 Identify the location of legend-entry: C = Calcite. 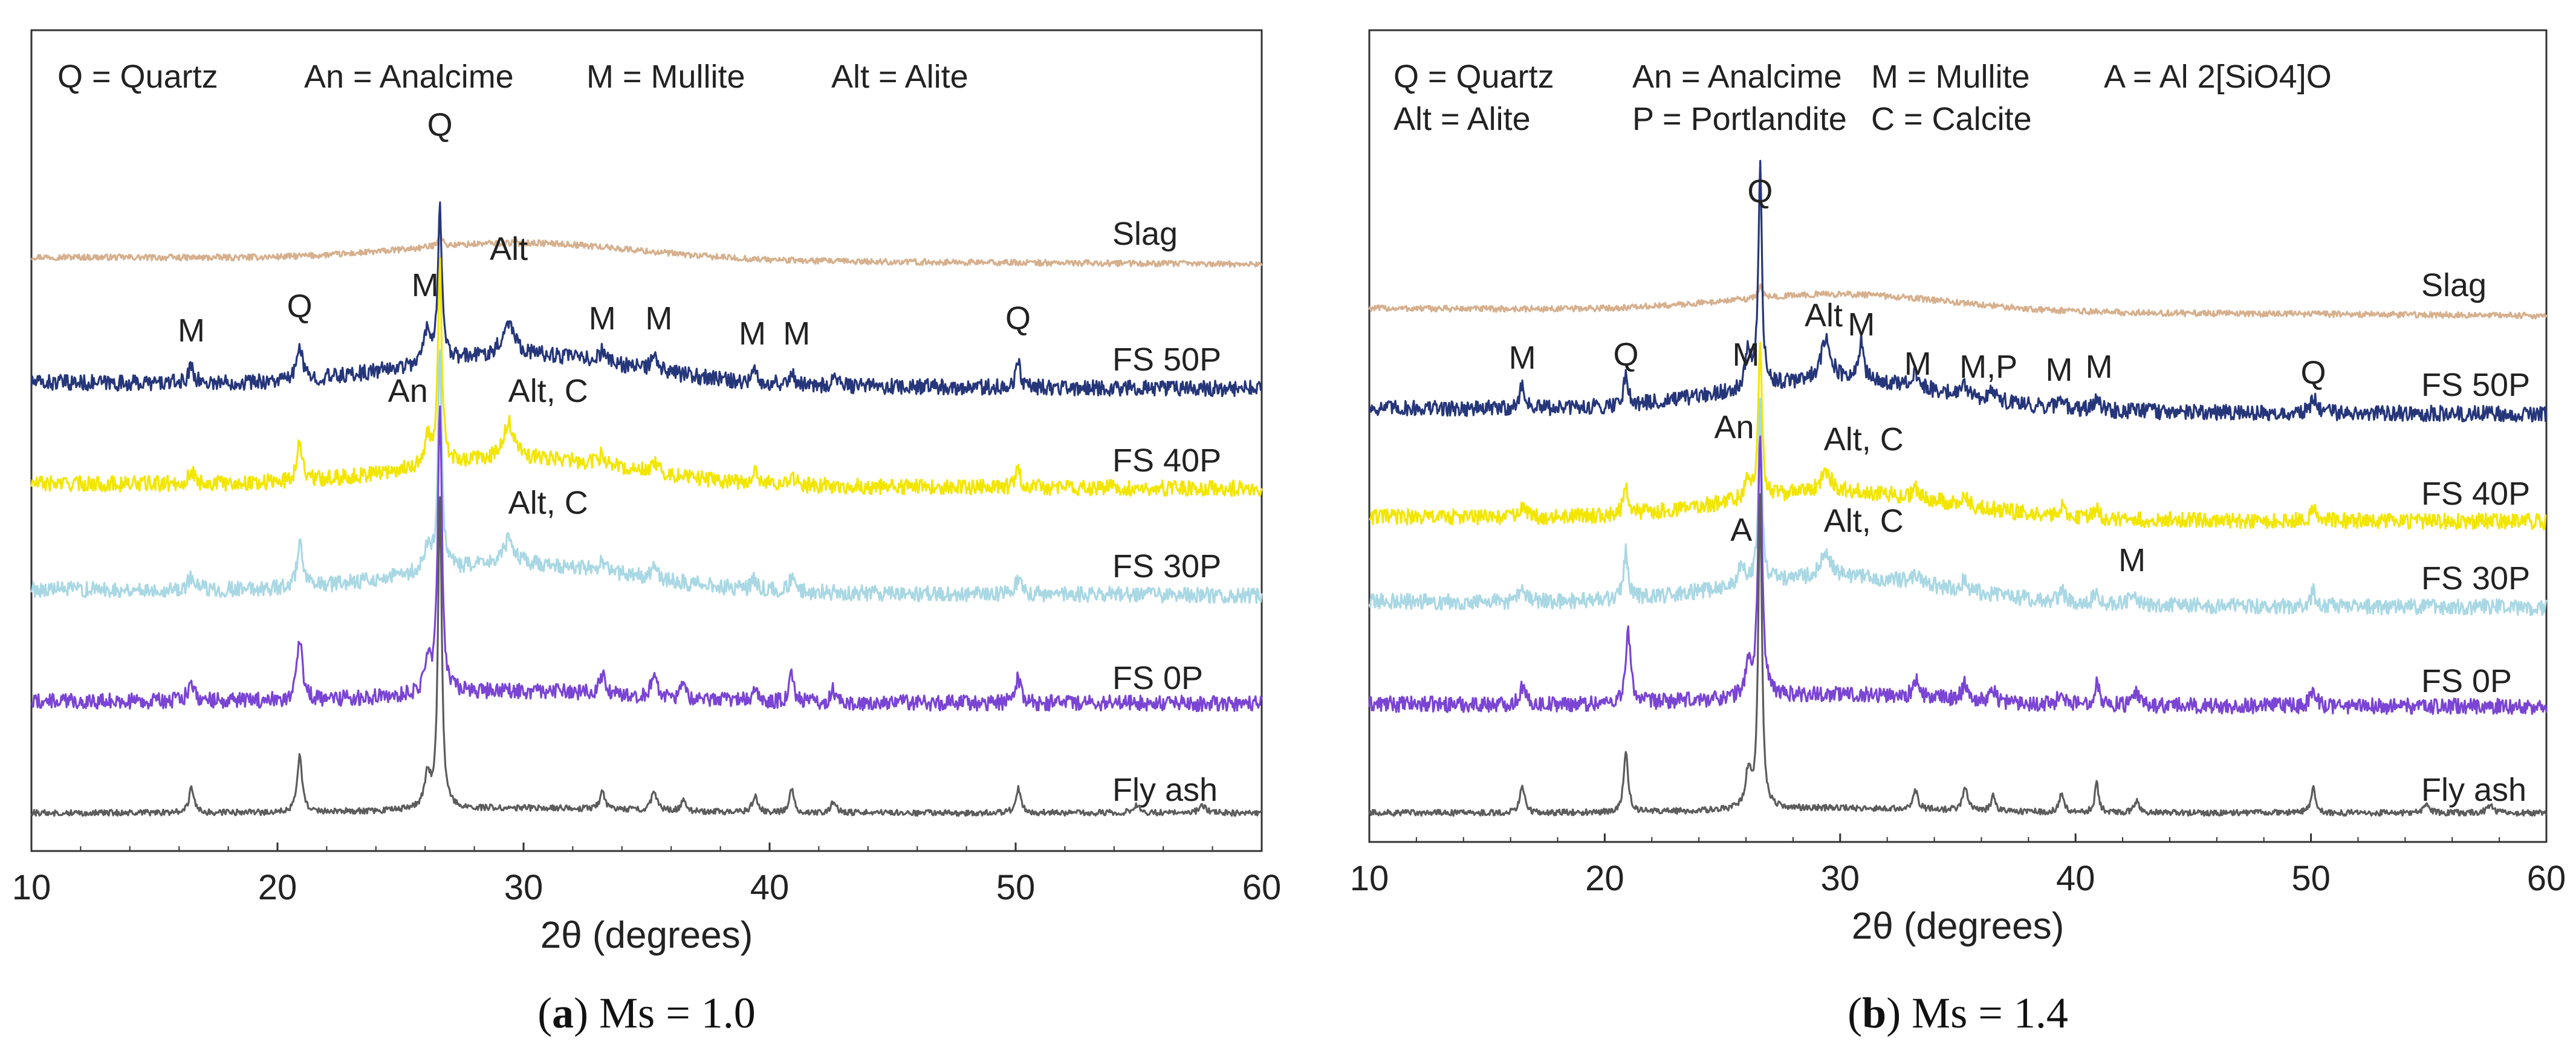
(1952, 119).